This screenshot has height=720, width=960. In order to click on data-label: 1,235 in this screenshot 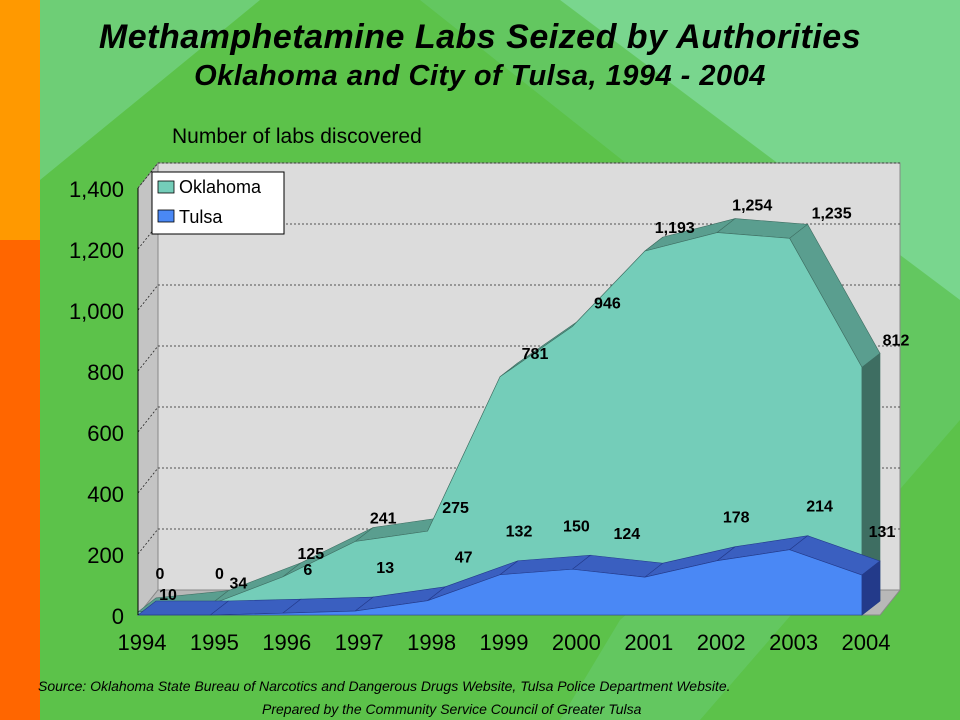, I will do `click(832, 213)`.